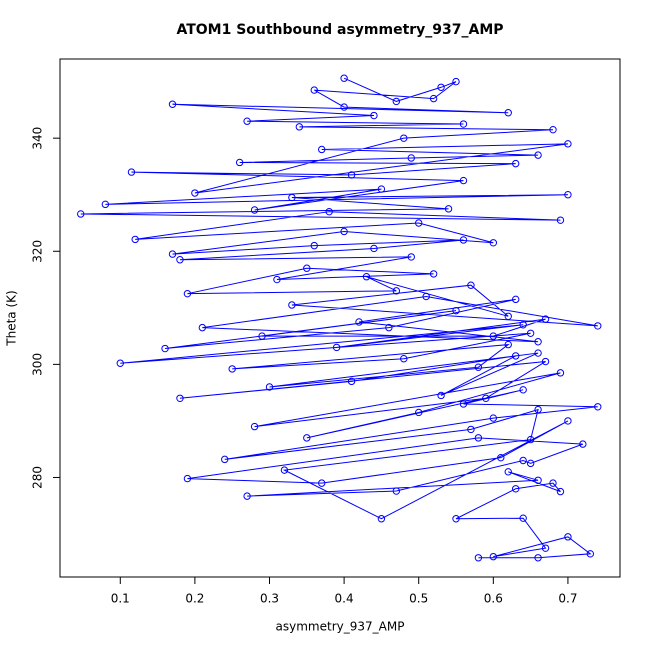 The image size is (650, 650). Describe the element at coordinates (340, 627) in the screenshot. I see `x-axis-label: asymmetry_937_AMP` at that location.